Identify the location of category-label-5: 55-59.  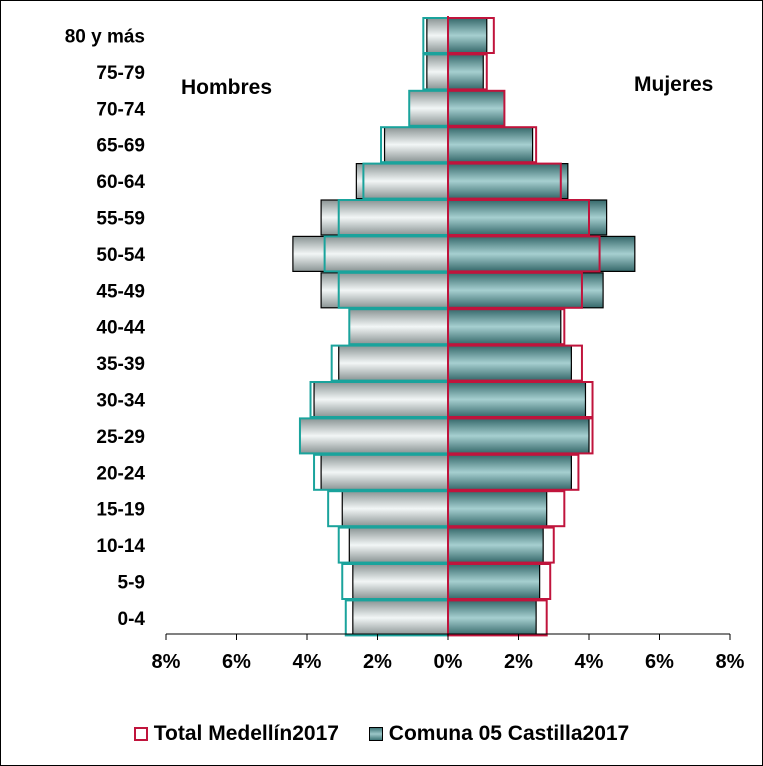
(120, 219).